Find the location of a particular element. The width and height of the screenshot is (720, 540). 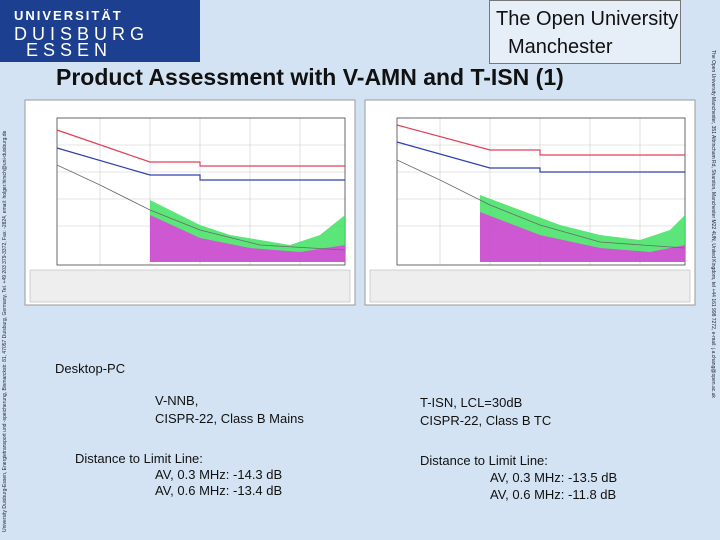

partner-line1: The Open University is located at coordinates (587, 19).